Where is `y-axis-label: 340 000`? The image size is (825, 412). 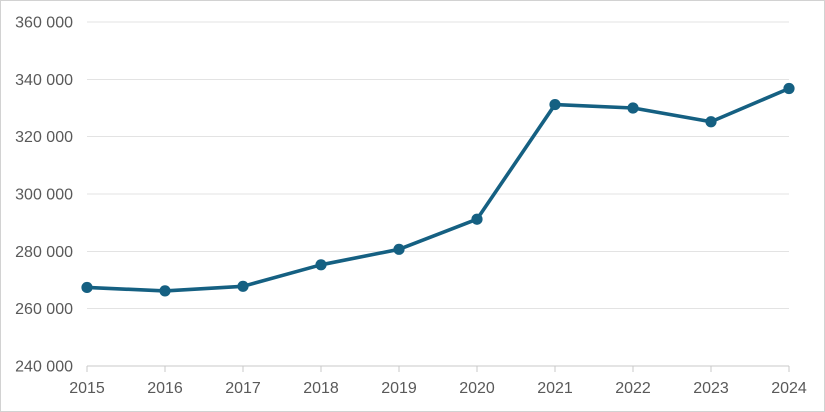 y-axis-label: 340 000 is located at coordinates (44, 80).